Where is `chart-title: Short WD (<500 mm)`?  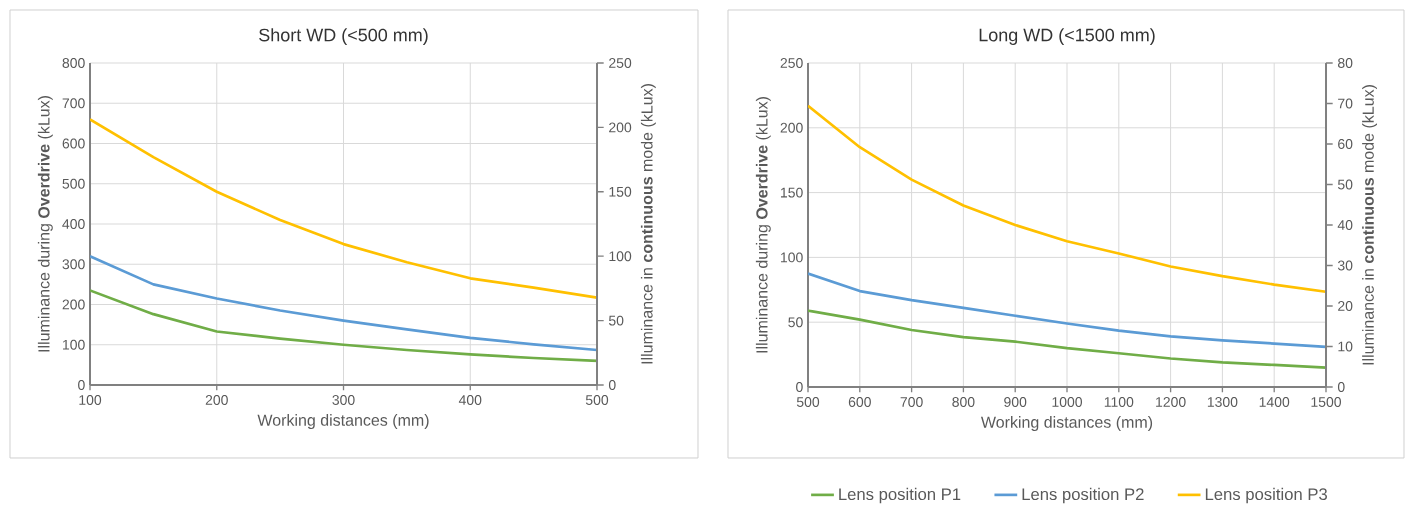
chart-title: Short WD (<500 mm) is located at coordinates (343, 36).